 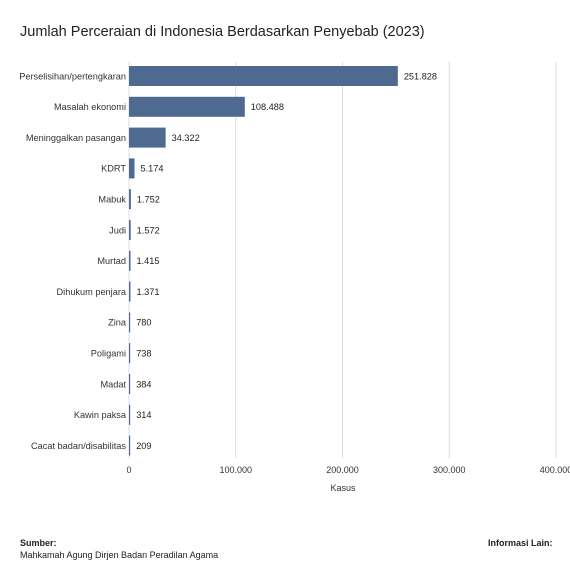 I want to click on info-label: Informasi Lain:, so click(x=520, y=543).